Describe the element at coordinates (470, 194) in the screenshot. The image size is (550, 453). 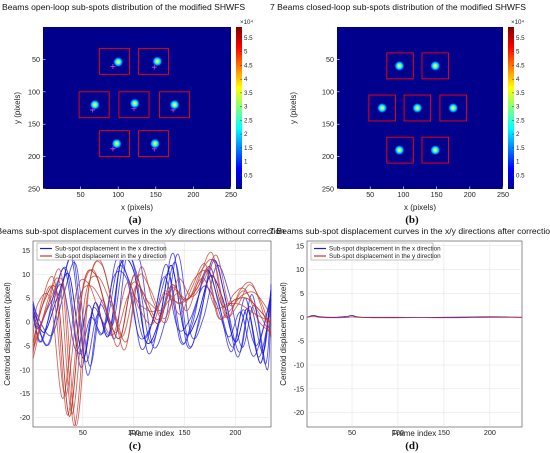
I see `panel-b-xtick-label: 200` at that location.